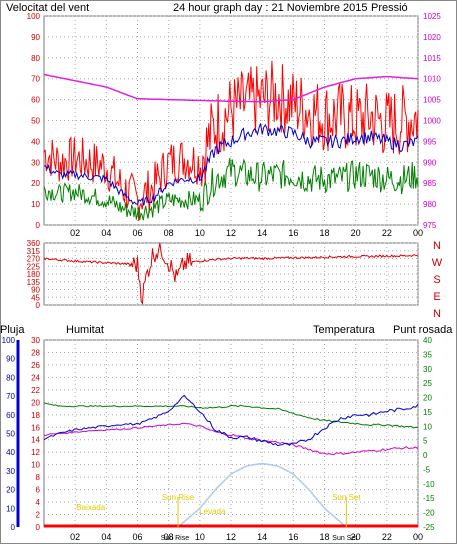 This screenshot has height=549, width=457. I want to click on tick-rain-left-10: 20, so click(35, 402).